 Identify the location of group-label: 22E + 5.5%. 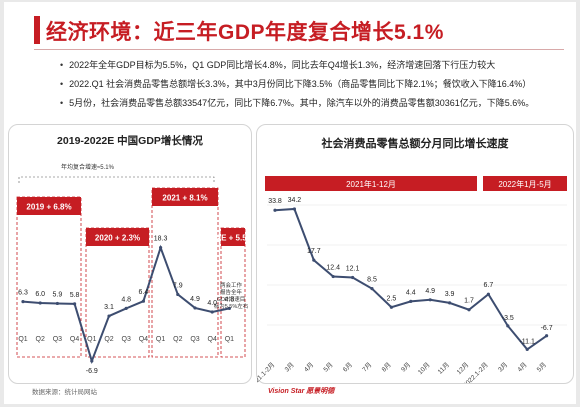
(231, 238).